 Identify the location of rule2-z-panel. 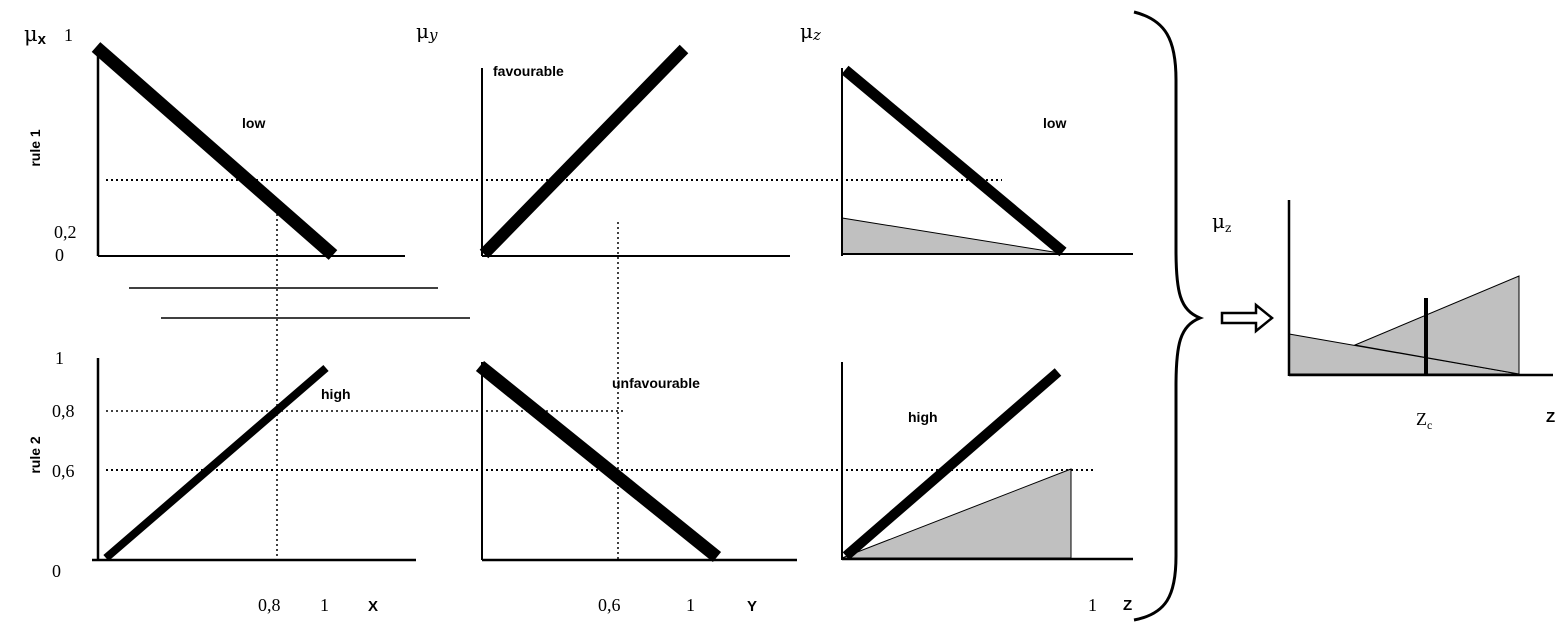
(987, 461).